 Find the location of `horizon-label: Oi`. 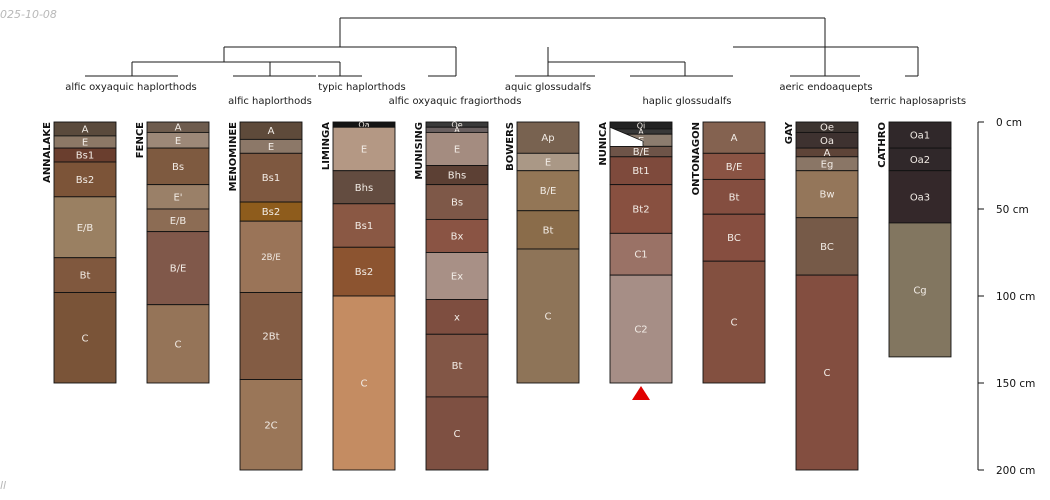

horizon-label: Oi is located at coordinates (641, 125).